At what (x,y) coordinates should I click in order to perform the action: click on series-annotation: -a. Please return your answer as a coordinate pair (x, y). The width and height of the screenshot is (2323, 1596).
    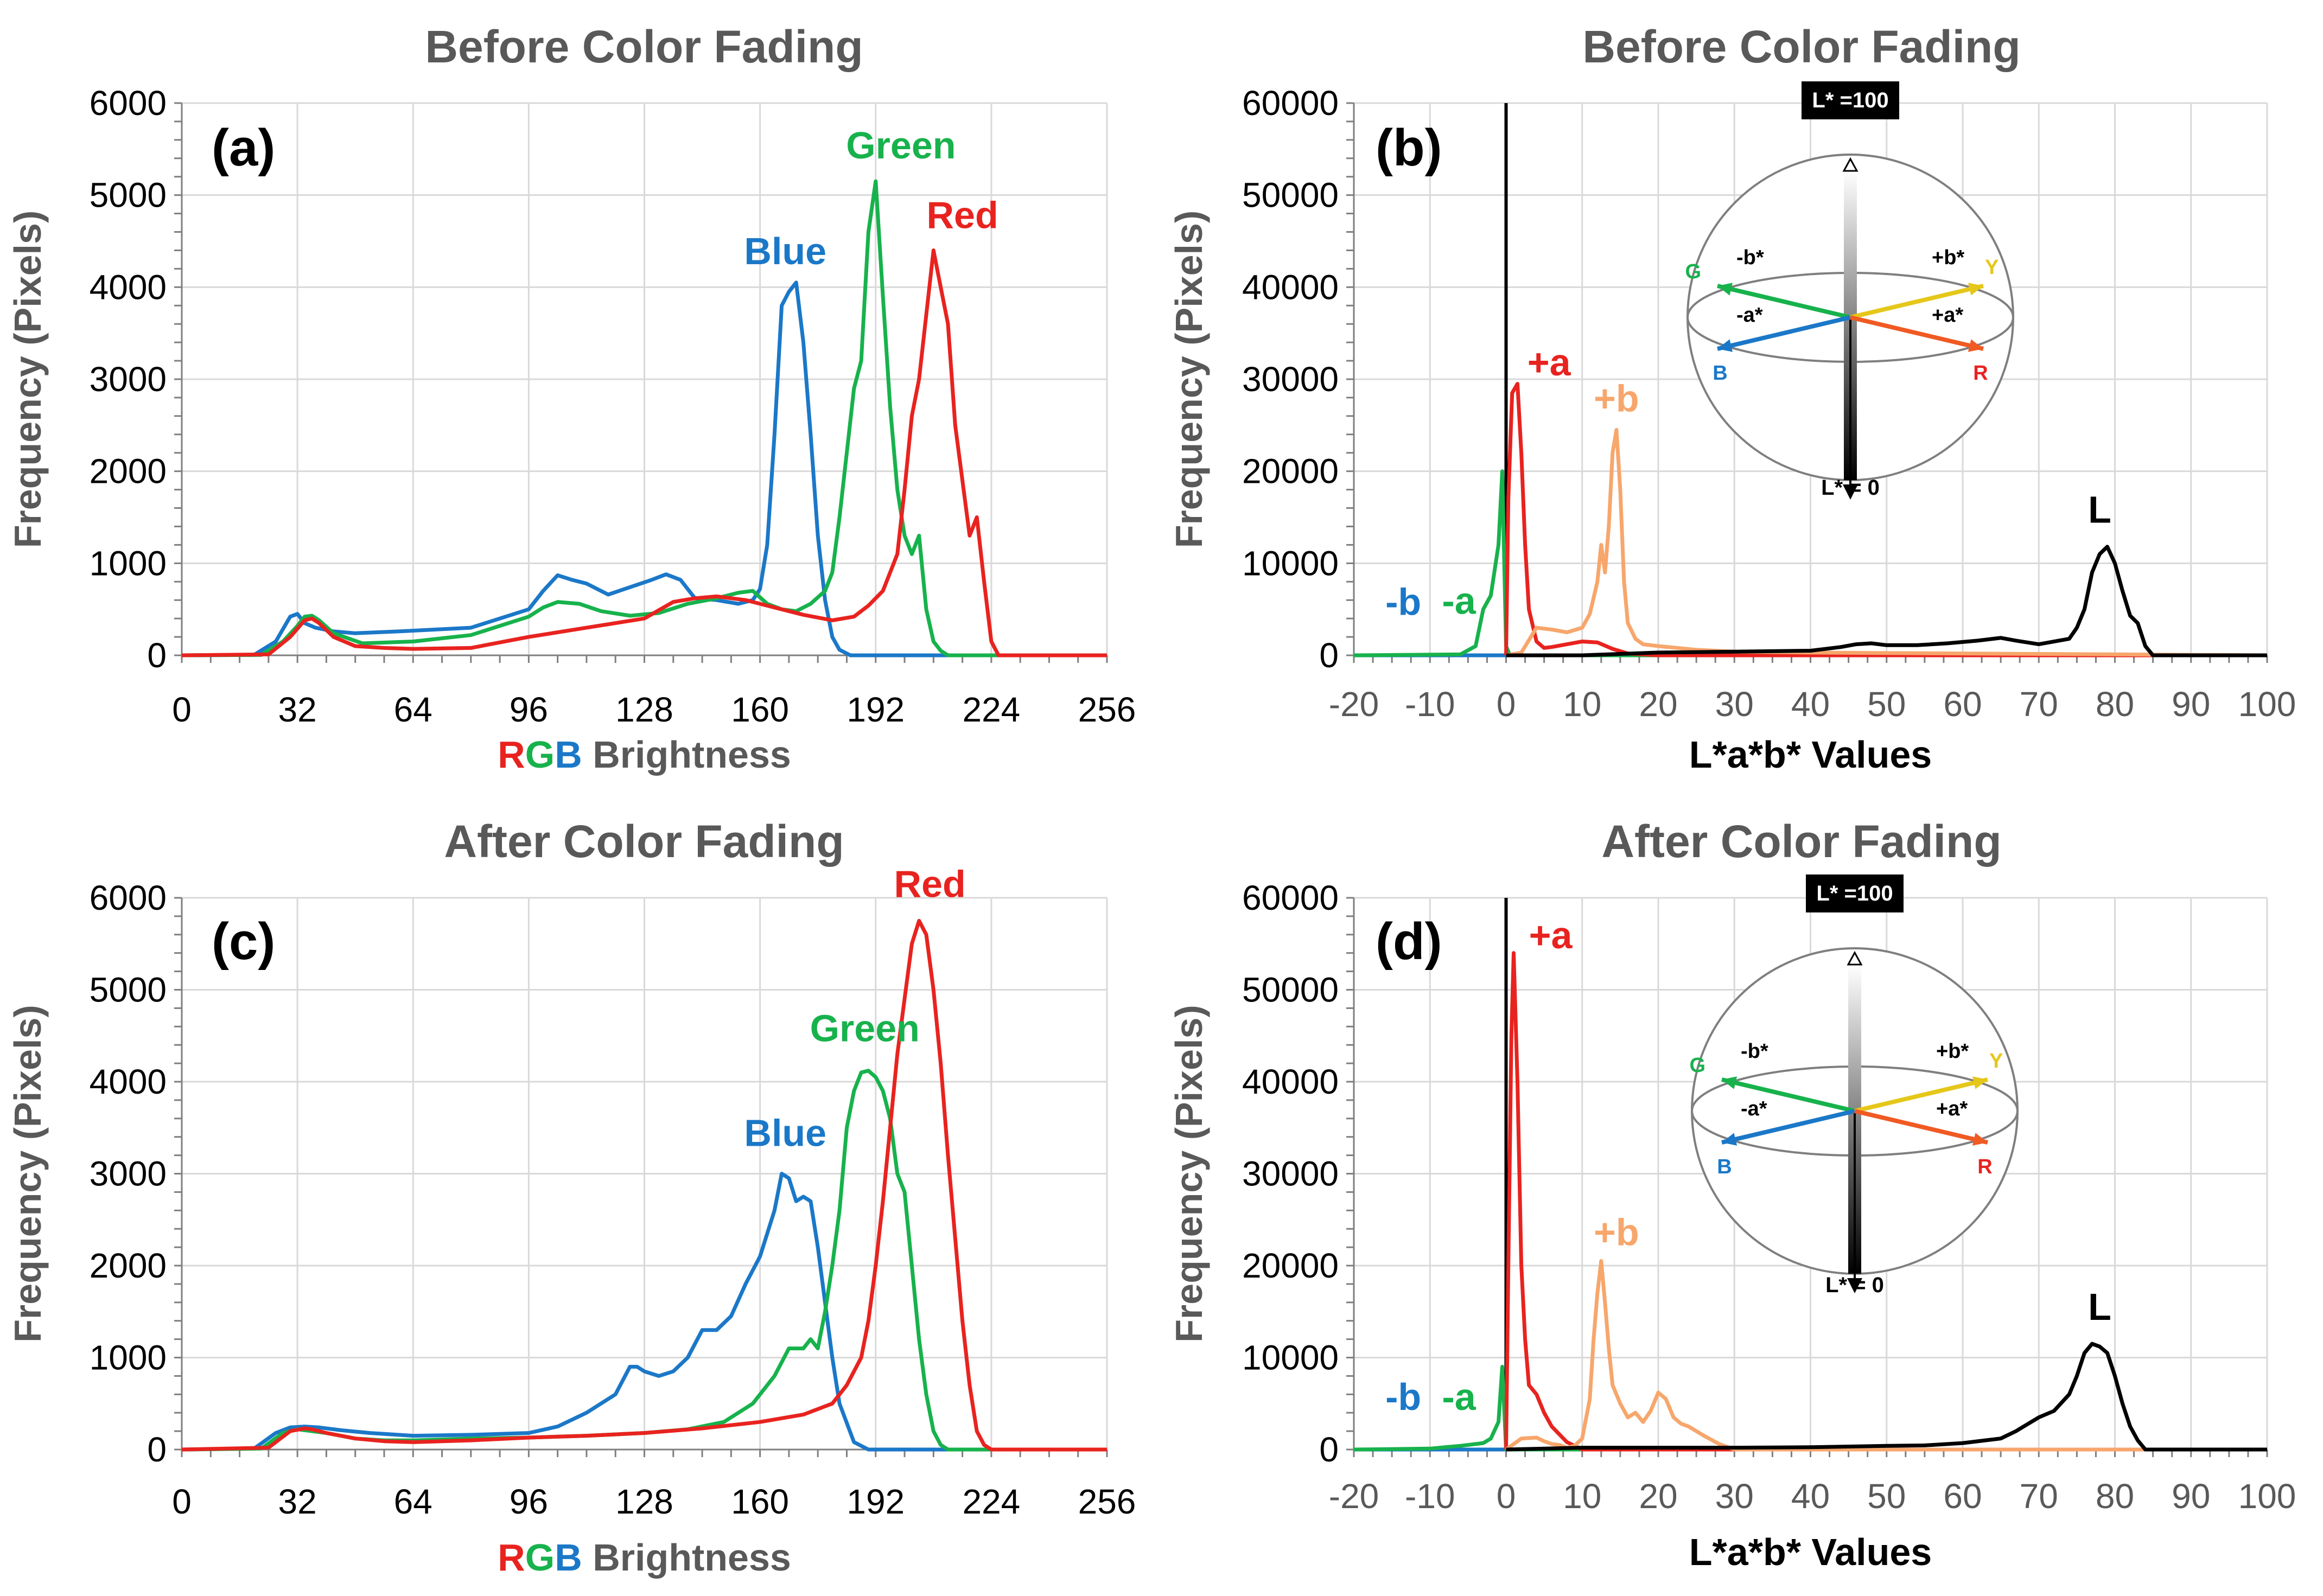
    Looking at the image, I should click on (1459, 1397).